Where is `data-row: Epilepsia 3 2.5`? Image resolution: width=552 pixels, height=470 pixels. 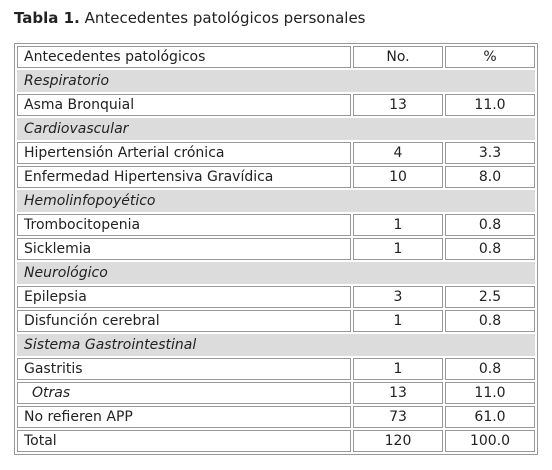
data-row: Epilepsia 3 2.5 is located at coordinates (276, 297).